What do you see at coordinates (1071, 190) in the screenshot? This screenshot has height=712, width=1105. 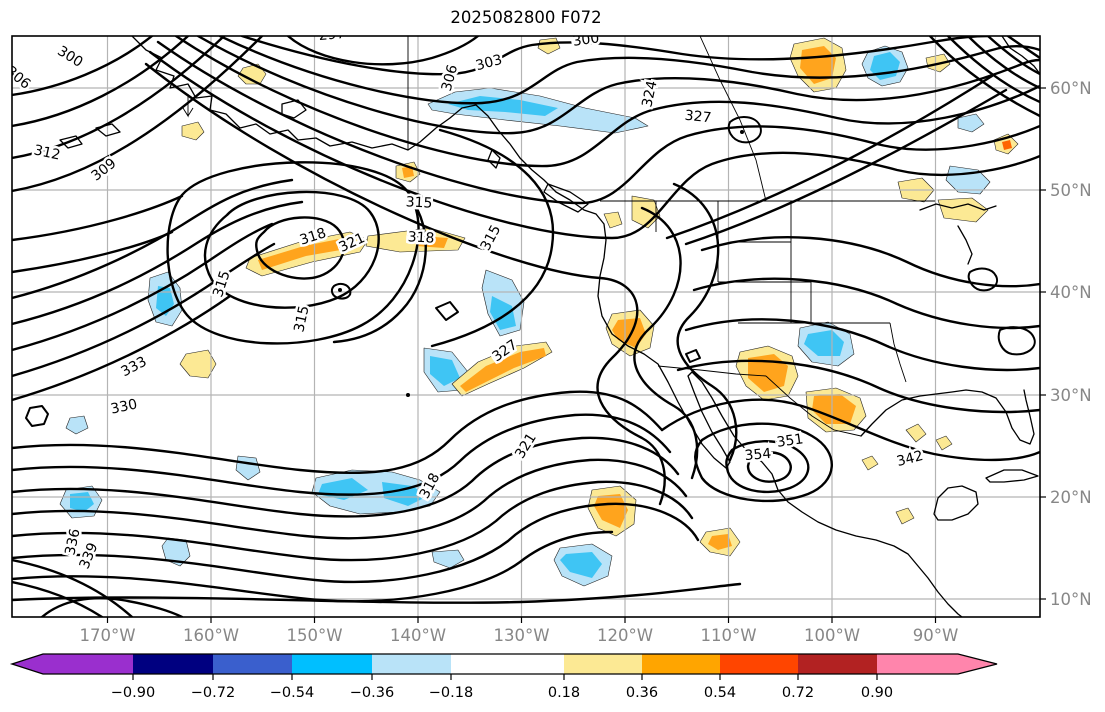 I see `lat-tick-label: 50°N` at bounding box center [1071, 190].